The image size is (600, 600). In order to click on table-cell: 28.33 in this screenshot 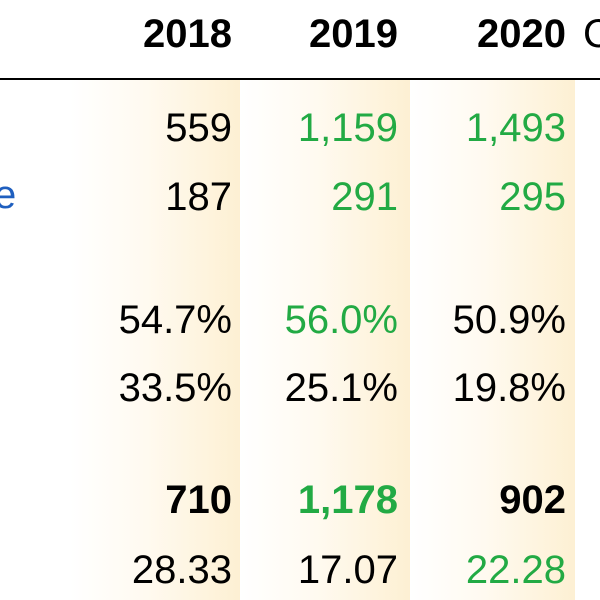, I will do `click(181, 570)`.